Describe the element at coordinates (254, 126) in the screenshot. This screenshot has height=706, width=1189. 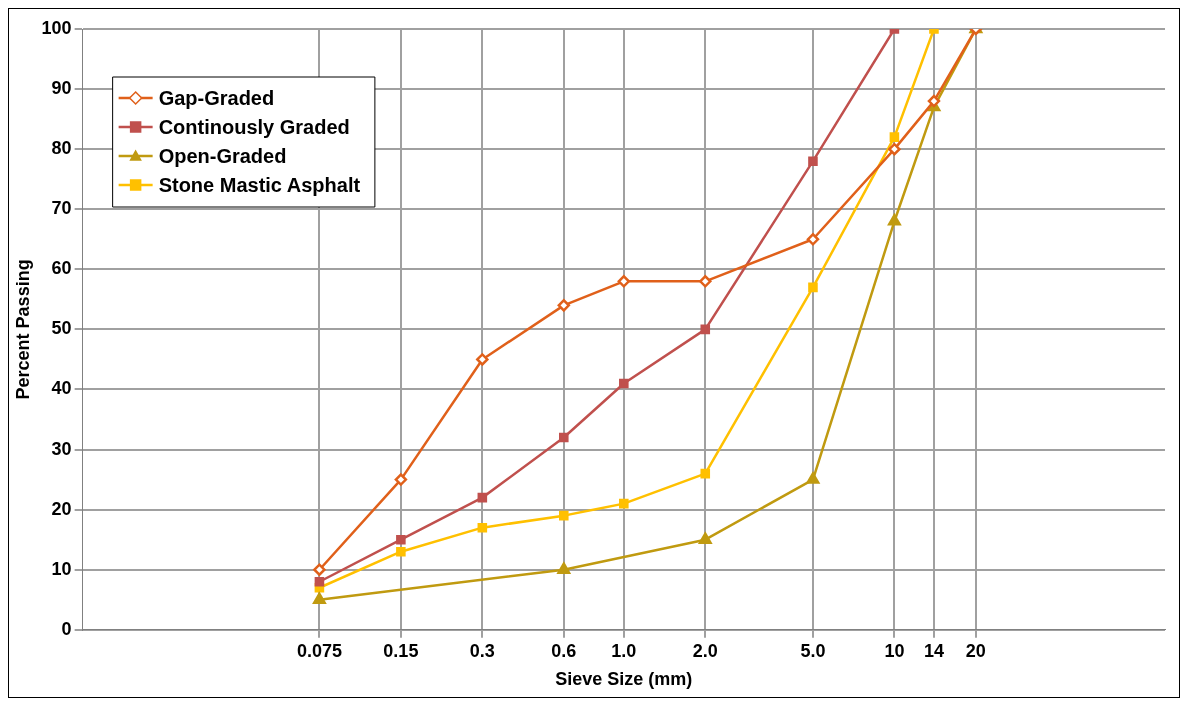
I see `legend-label: Continously Graded` at that location.